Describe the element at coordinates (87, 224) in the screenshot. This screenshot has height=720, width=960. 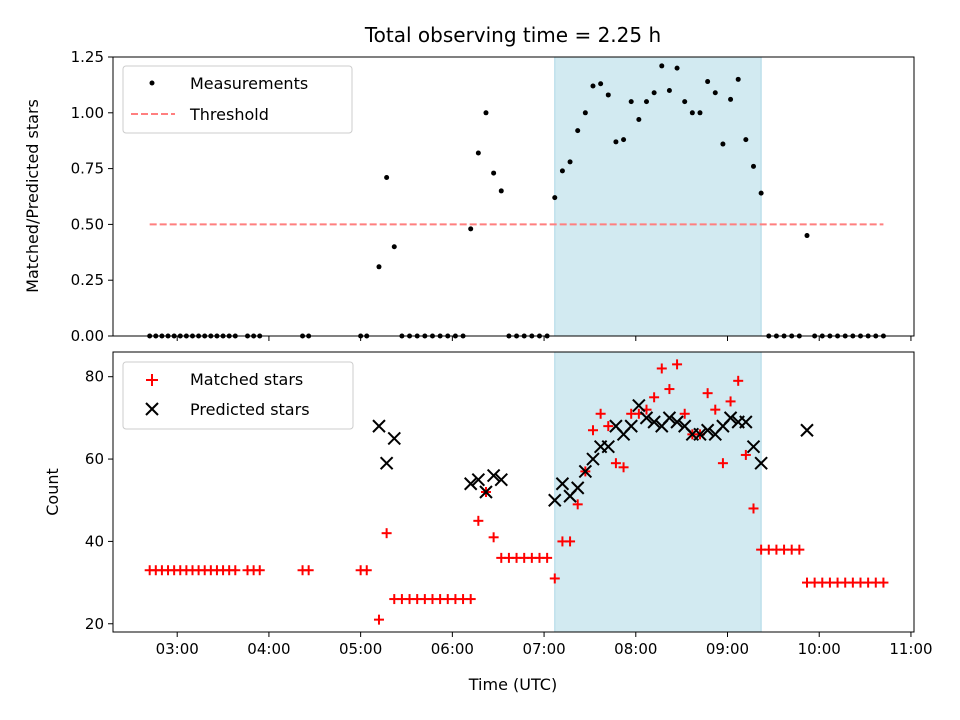
I see `y-tick-label: 0.50` at that location.